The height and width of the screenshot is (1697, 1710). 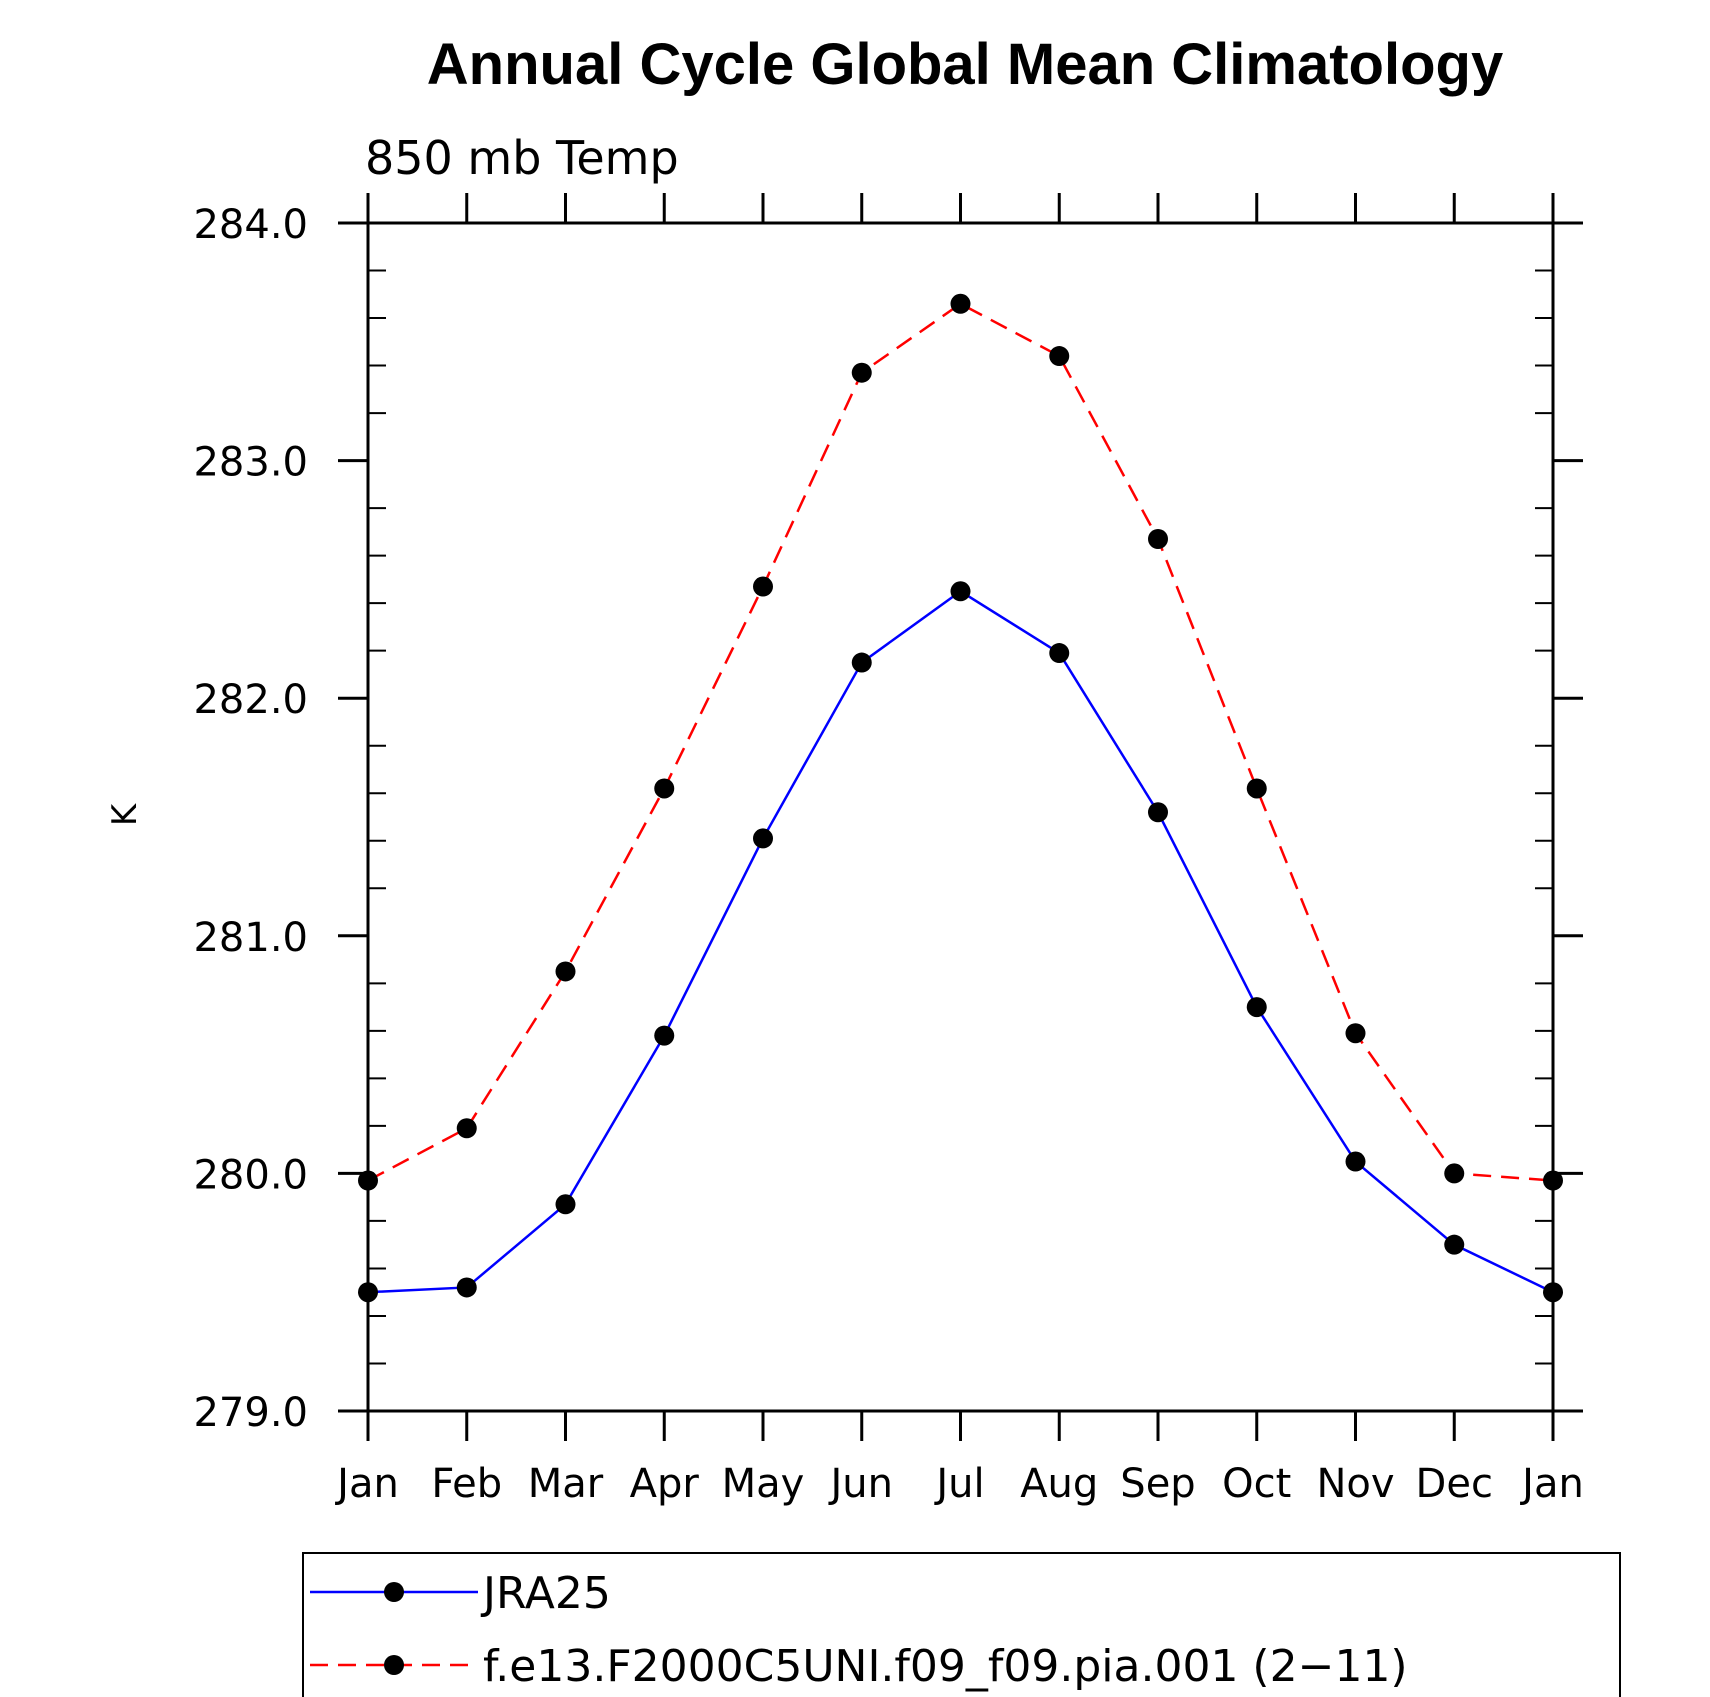 What do you see at coordinates (250, 1175) in the screenshot?
I see `y-tick-label: 280.0` at bounding box center [250, 1175].